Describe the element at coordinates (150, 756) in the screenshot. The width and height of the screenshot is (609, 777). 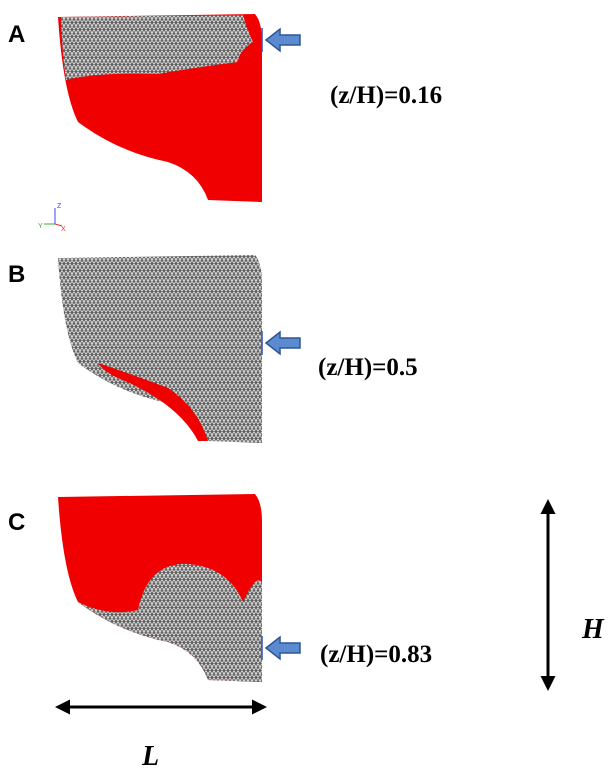
I see `dimension-label: L` at that location.